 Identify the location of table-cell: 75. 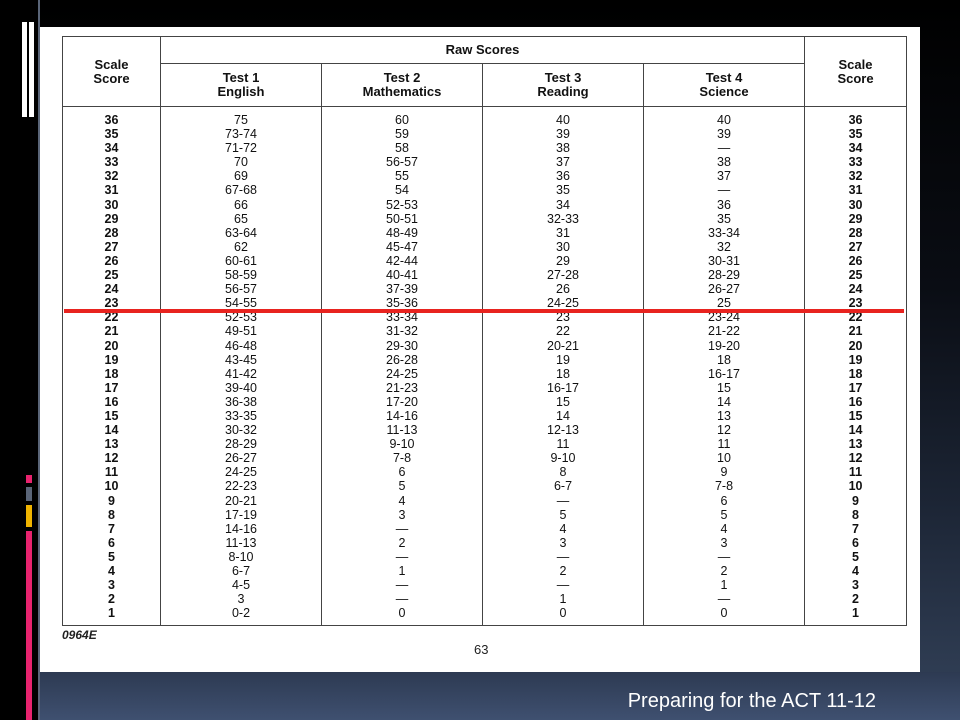
(241, 120).